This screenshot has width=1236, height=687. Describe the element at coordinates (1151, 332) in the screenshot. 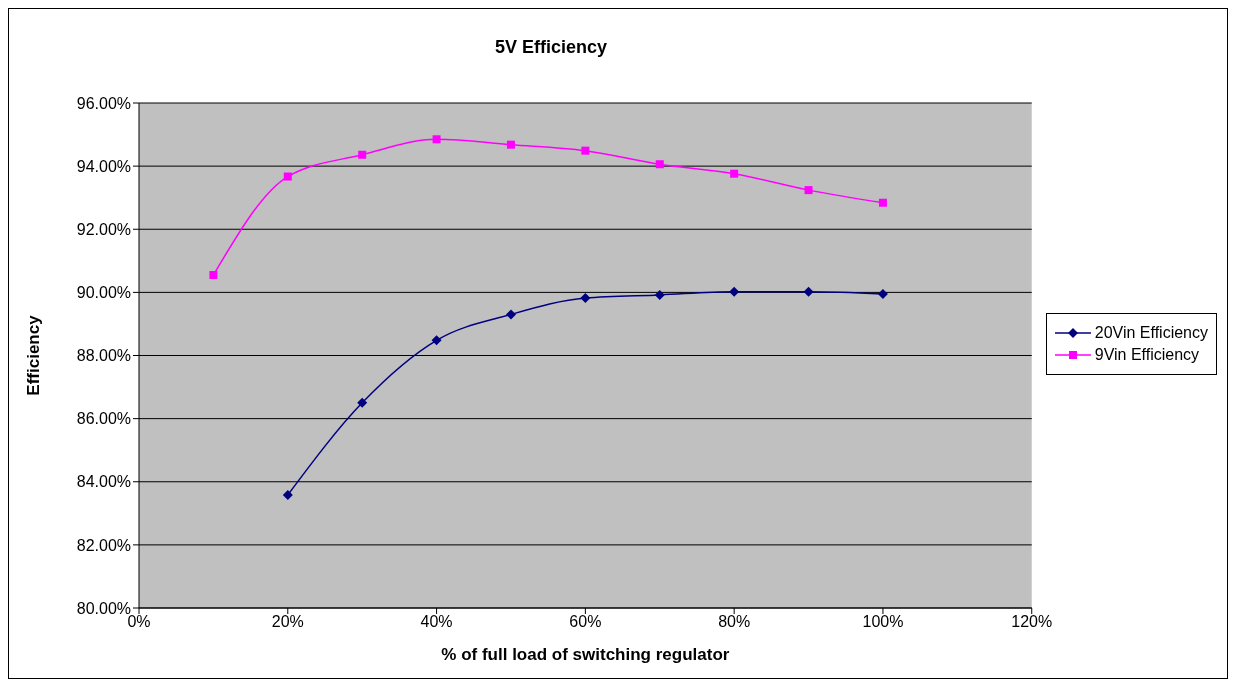

I see `legend-label: 20Vin Efficiency` at that location.